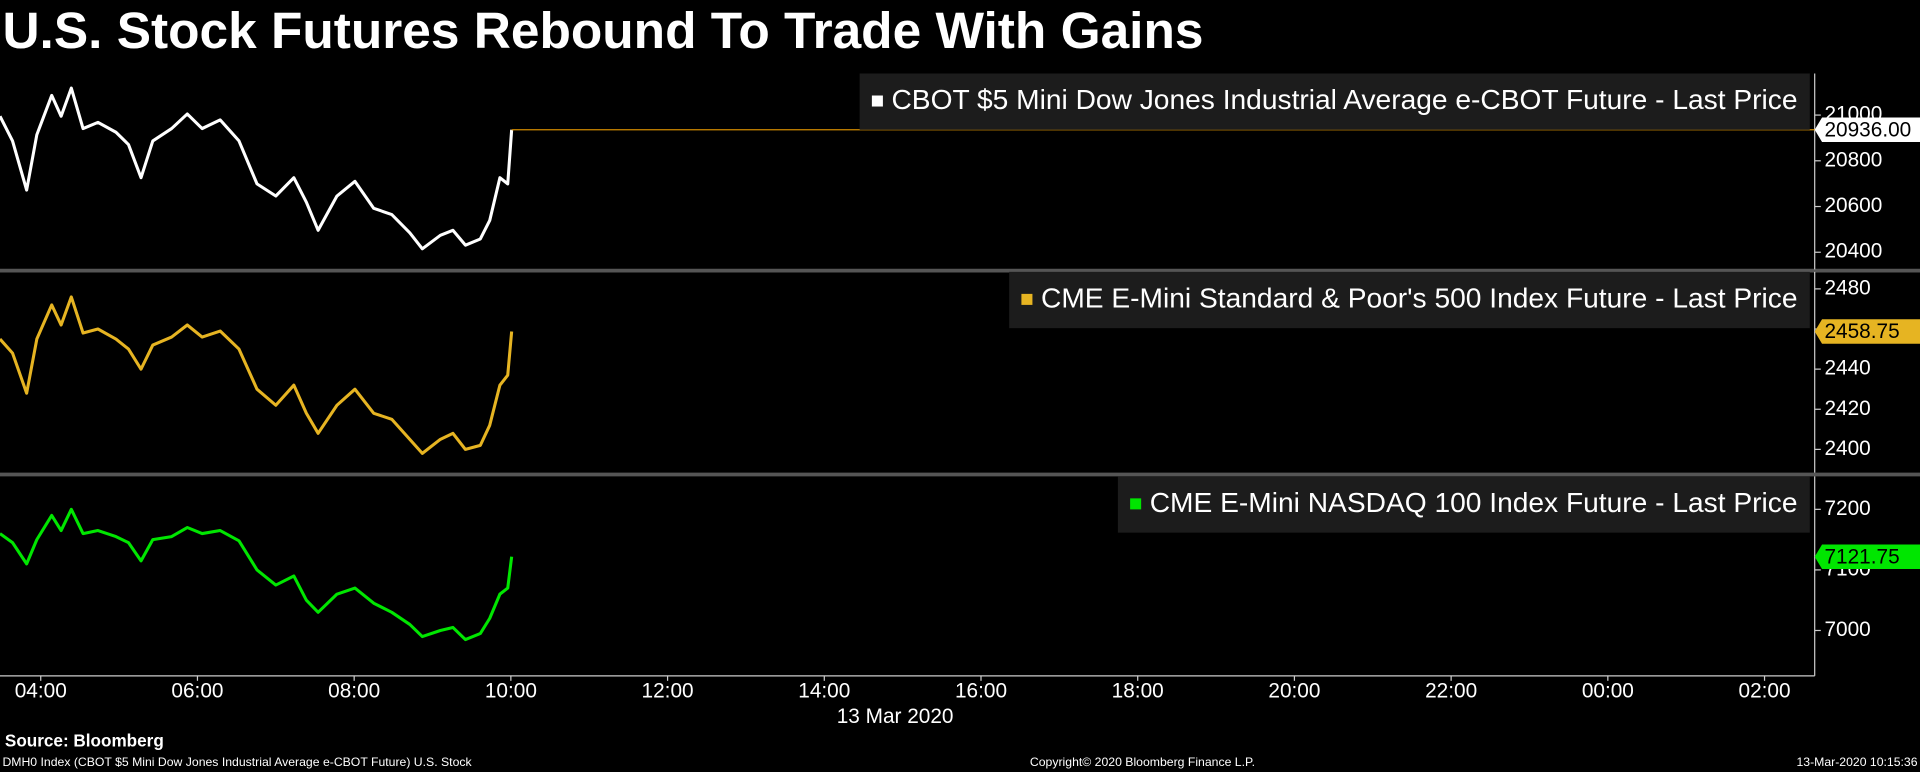  What do you see at coordinates (824, 690) in the screenshot?
I see `x-tick-label: 14:00` at bounding box center [824, 690].